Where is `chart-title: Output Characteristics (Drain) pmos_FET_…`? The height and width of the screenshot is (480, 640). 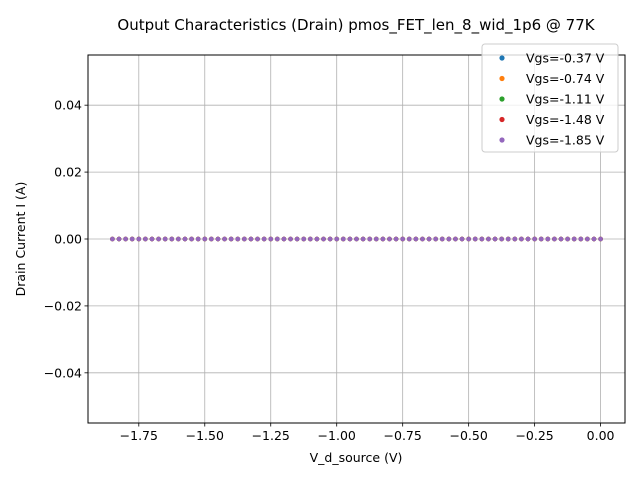
chart-title: Output Characteristics (Drain) pmos_FET_… is located at coordinates (356, 25).